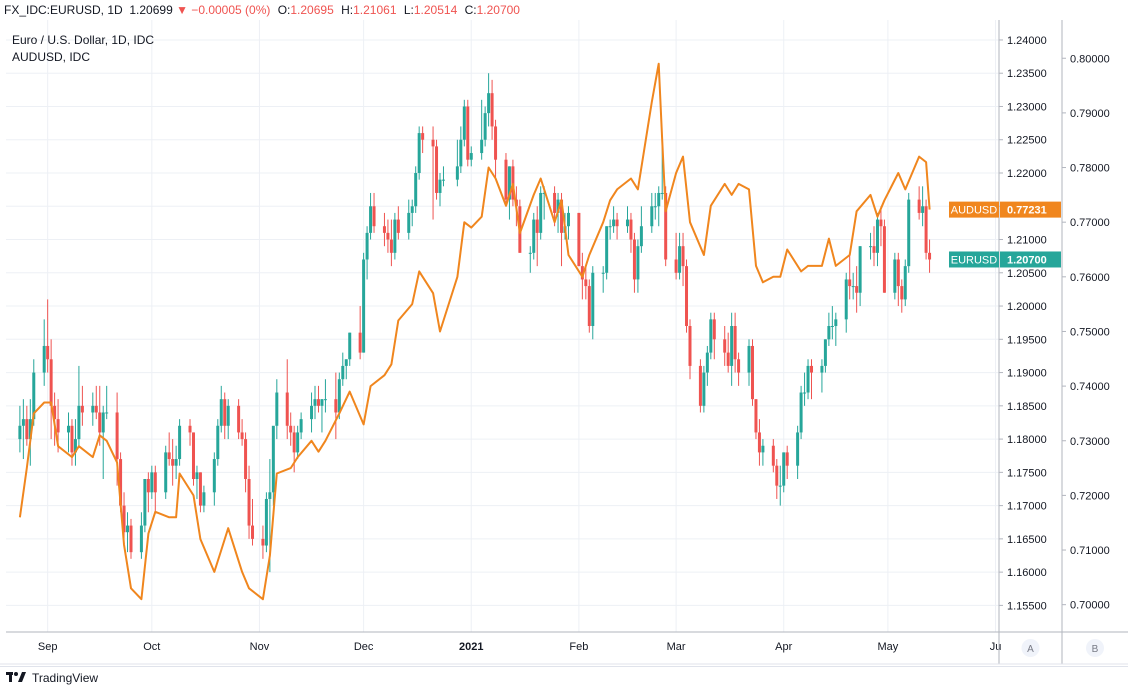  I want to click on scale-b-button-label: B, so click(1095, 649).